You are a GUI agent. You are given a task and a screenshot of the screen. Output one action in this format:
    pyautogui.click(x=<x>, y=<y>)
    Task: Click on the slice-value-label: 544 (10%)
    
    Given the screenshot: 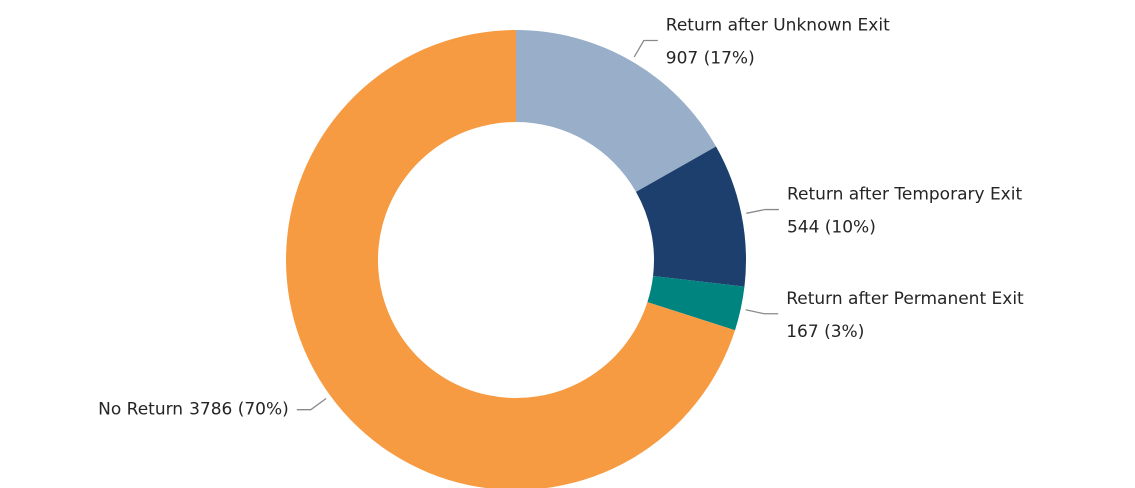 What is the action you would take?
    pyautogui.click(x=831, y=228)
    